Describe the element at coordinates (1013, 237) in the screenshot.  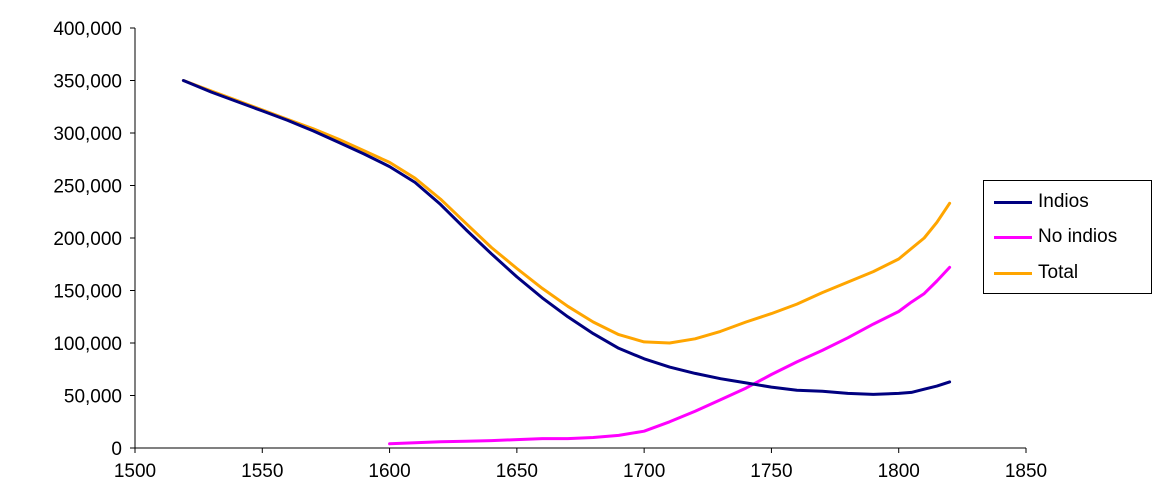
I see `legend-swatch-no-indios` at that location.